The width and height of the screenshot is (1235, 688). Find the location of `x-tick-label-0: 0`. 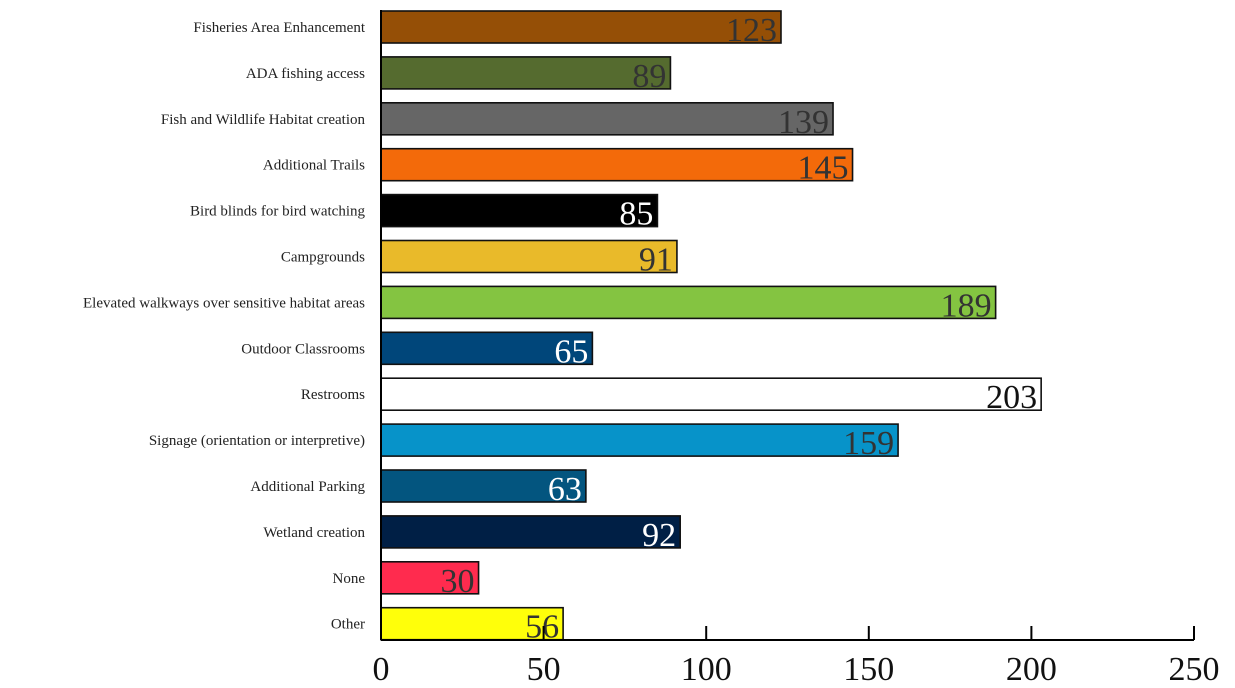

x-tick-label-0: 0 is located at coordinates (381, 669).